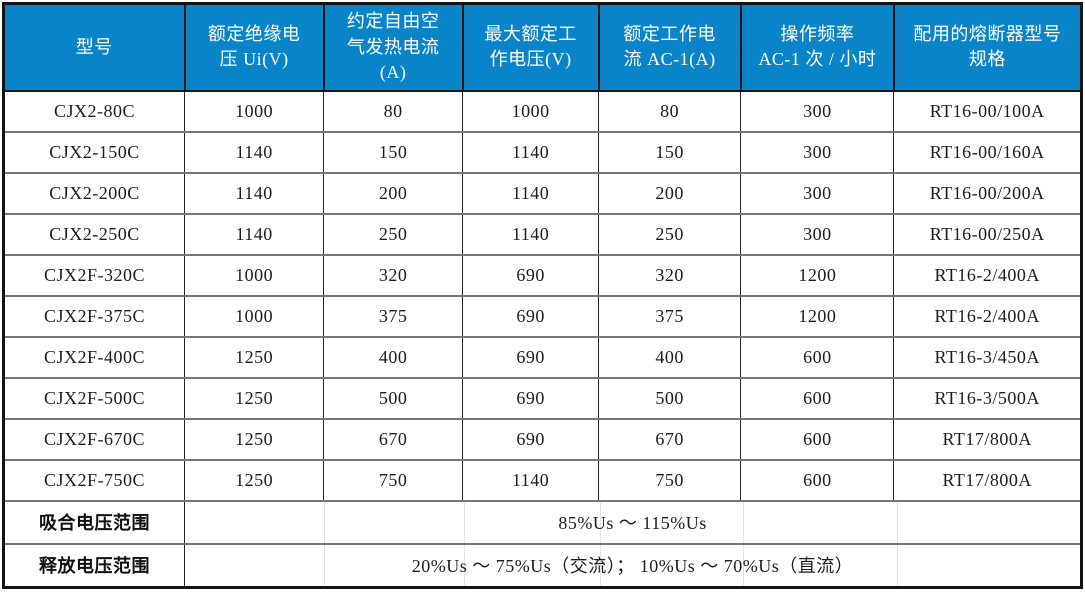  What do you see at coordinates (987, 47) in the screenshot?
I see `column-header-fuse-spec: 配用的熔断器型号 规格` at bounding box center [987, 47].